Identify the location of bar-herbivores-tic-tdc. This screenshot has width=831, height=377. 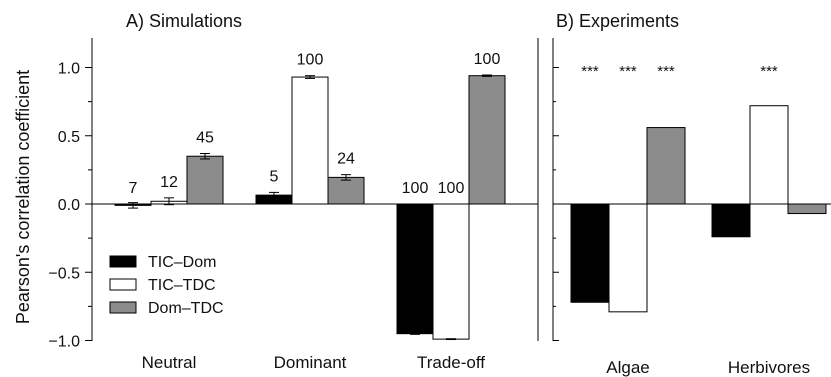
(769, 155).